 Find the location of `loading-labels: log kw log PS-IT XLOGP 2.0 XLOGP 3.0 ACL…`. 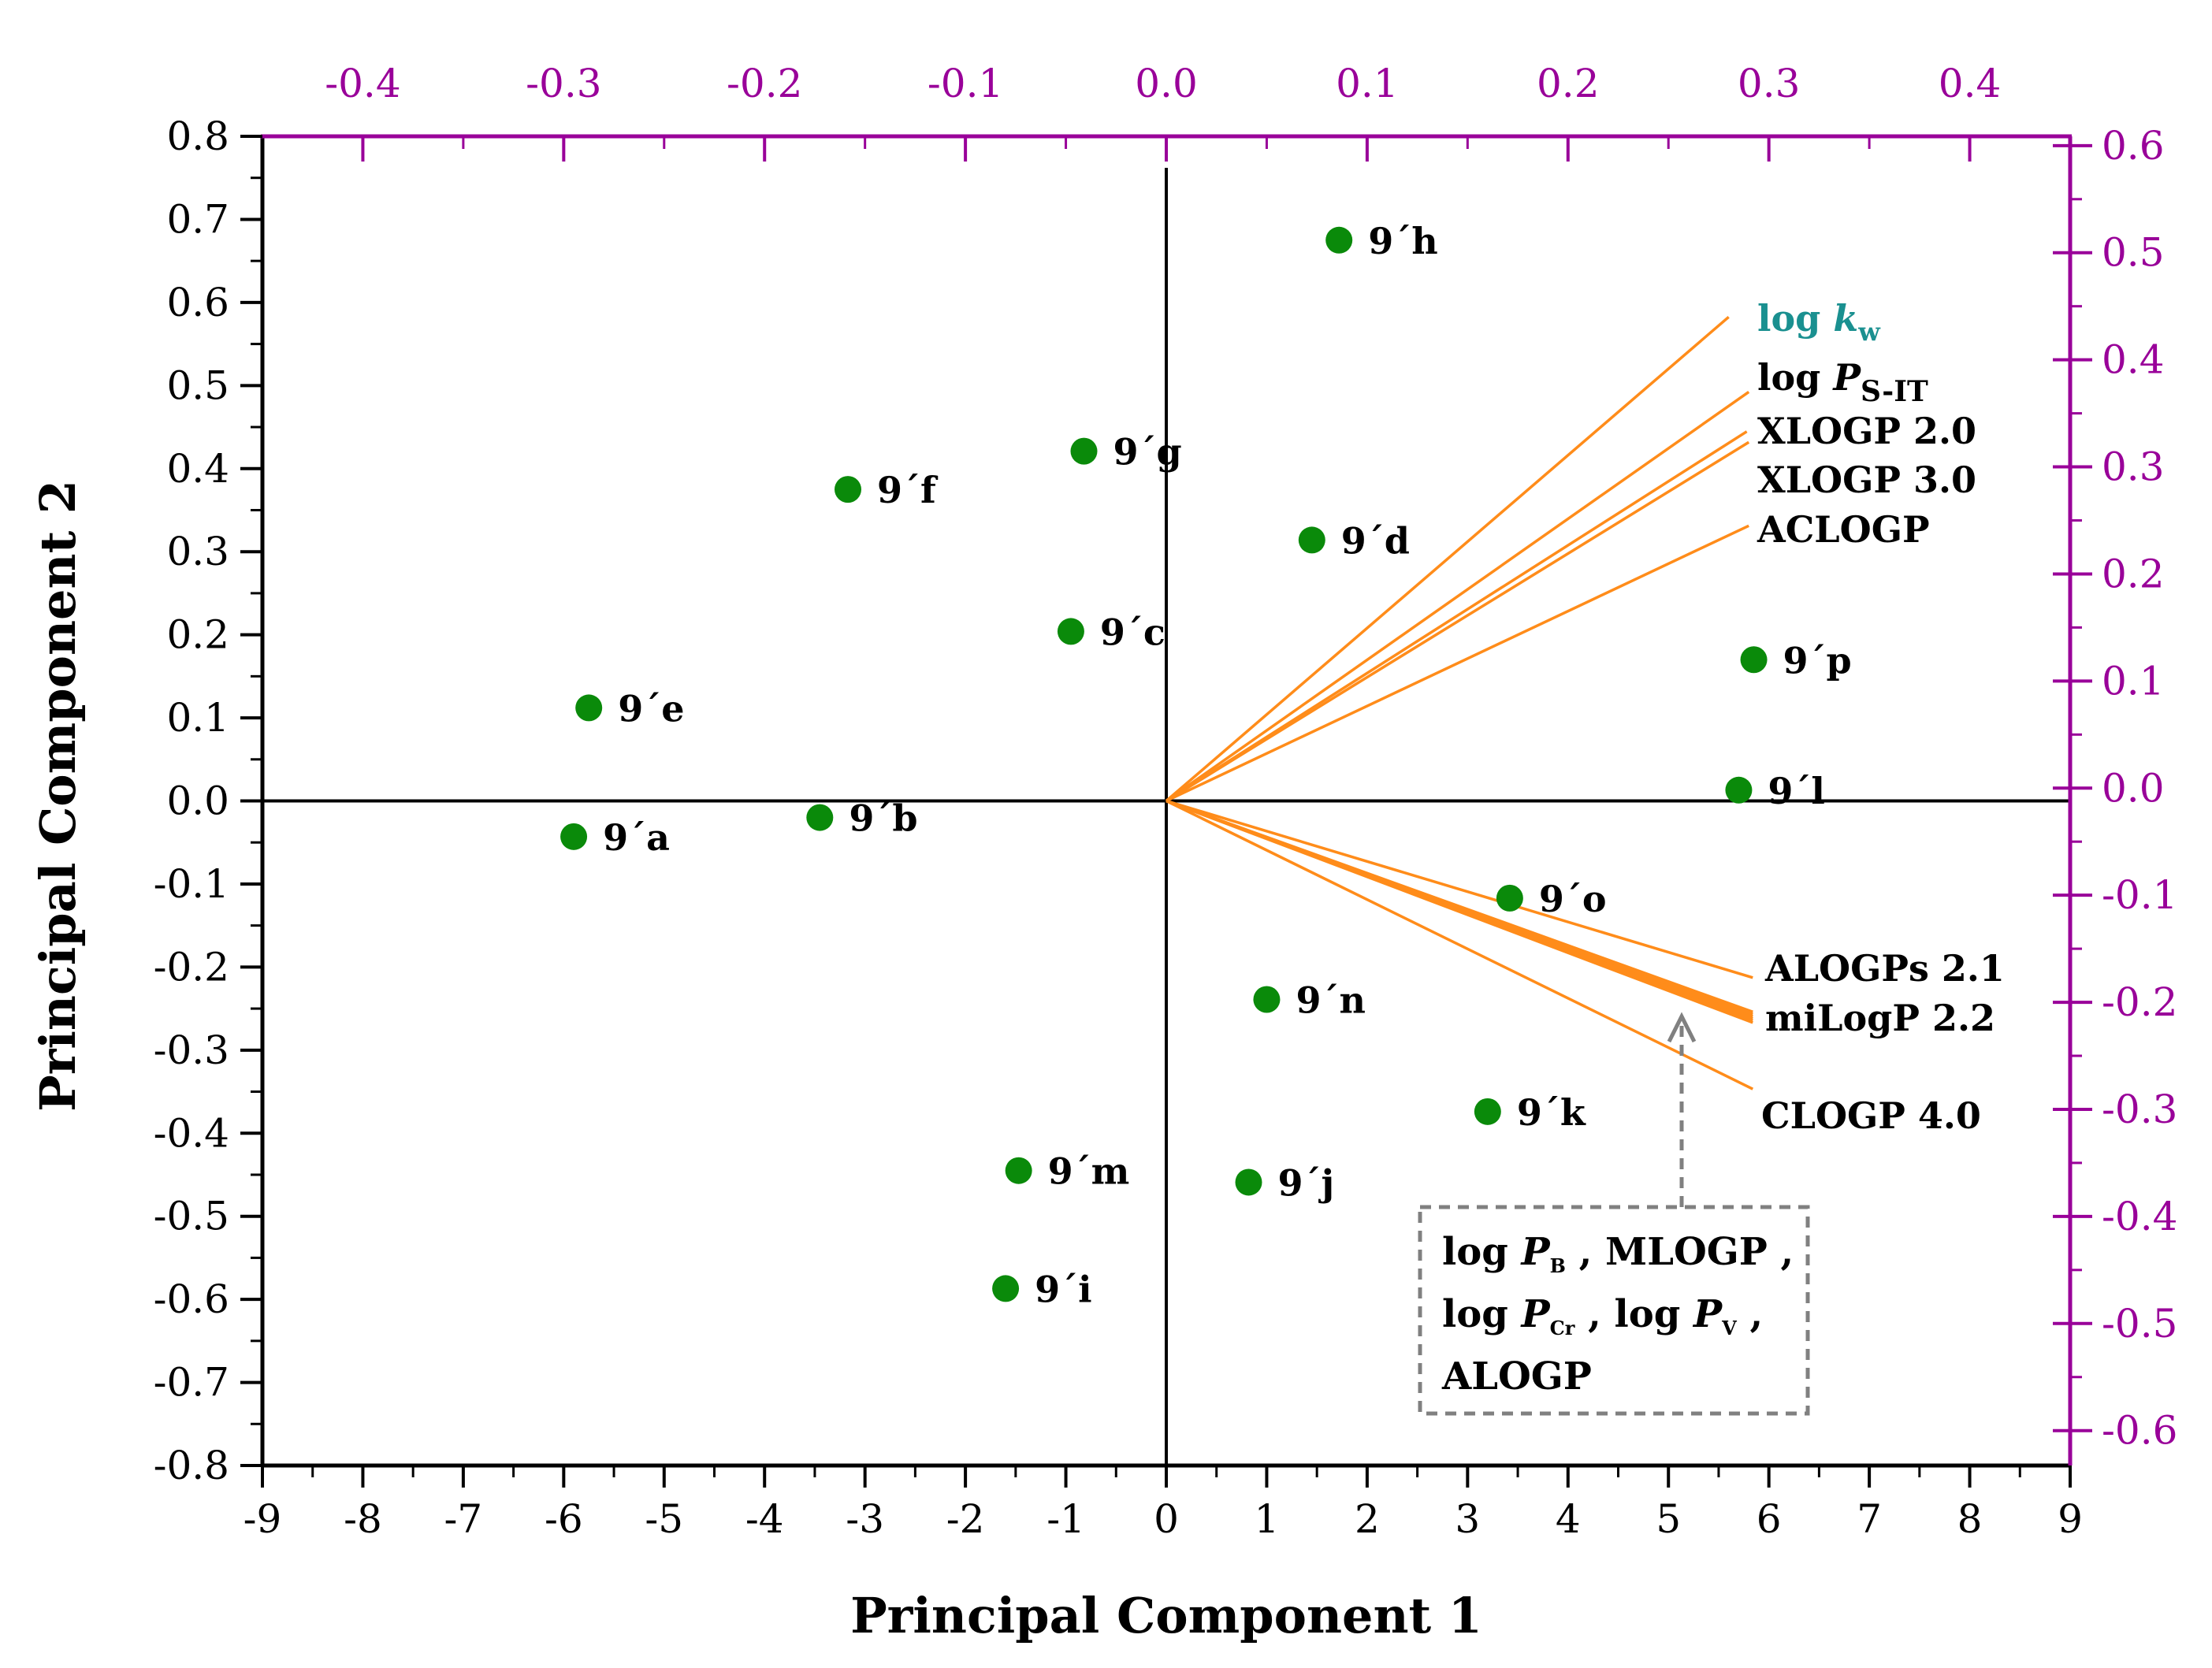

loading-labels: log kw log PS-IT XLOGP 2.0 XLOGP 3.0 ACL… is located at coordinates (1881, 717).